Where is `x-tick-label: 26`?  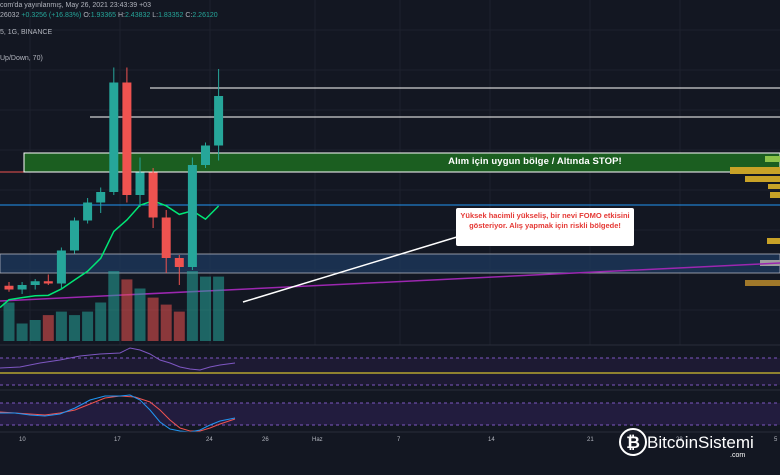 x-tick-label: 26 is located at coordinates (265, 440).